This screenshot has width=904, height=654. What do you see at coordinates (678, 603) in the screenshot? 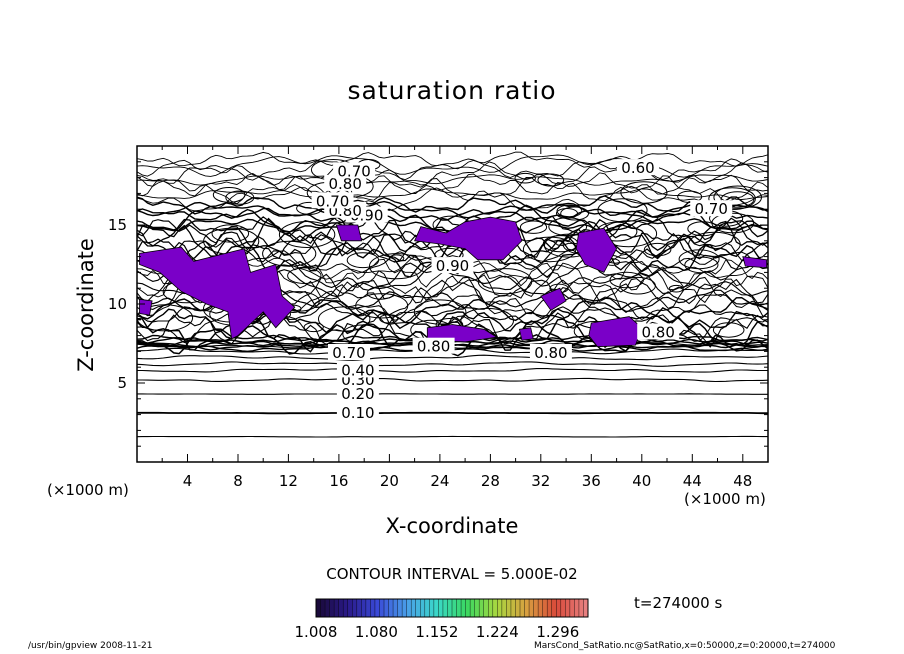
I see `time-label: t=274000 s` at bounding box center [678, 603].